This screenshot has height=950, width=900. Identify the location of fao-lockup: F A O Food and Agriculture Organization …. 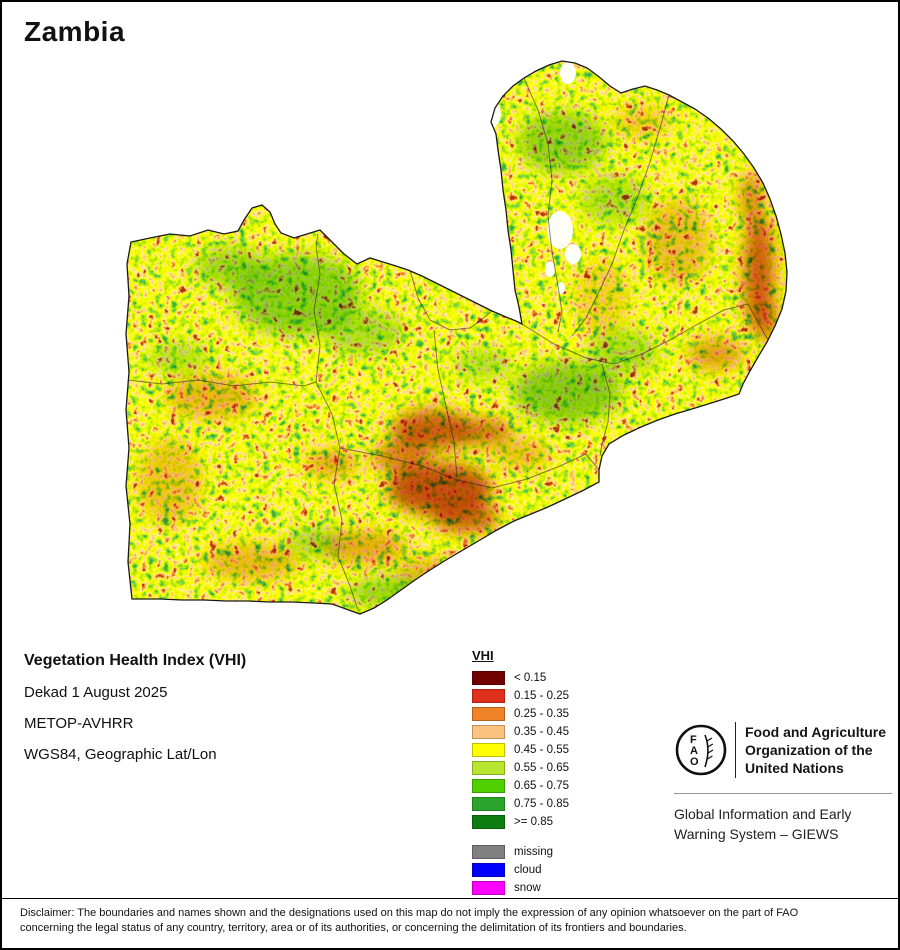
(783, 750).